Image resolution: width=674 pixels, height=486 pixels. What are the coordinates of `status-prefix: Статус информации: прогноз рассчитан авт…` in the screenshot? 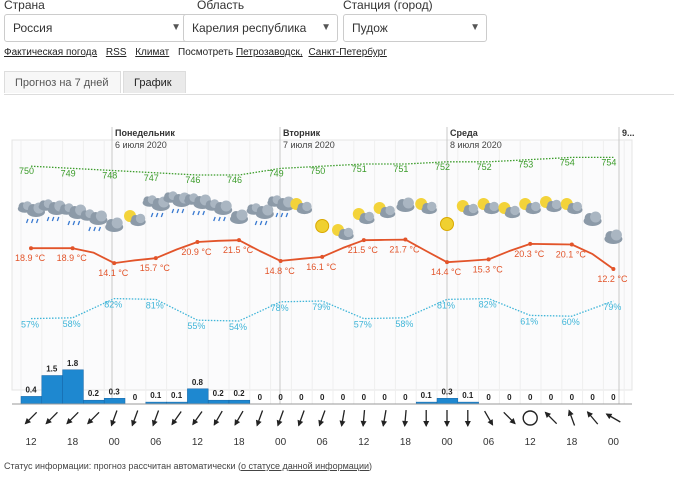 It's located at (122, 466).